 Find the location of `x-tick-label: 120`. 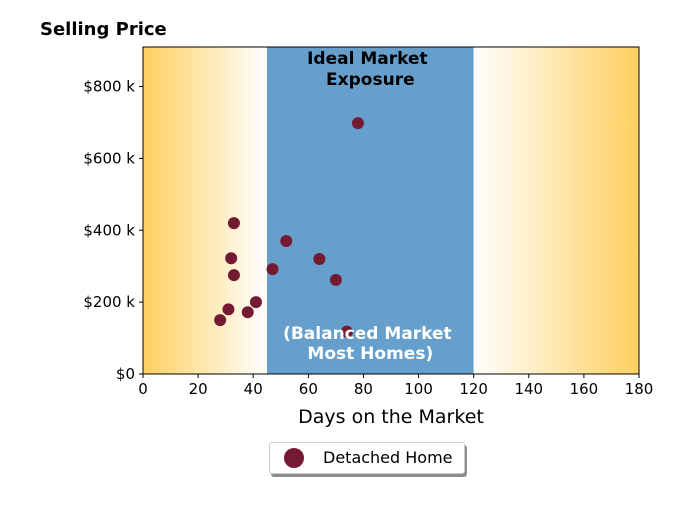

x-tick-label: 120 is located at coordinates (473, 389).